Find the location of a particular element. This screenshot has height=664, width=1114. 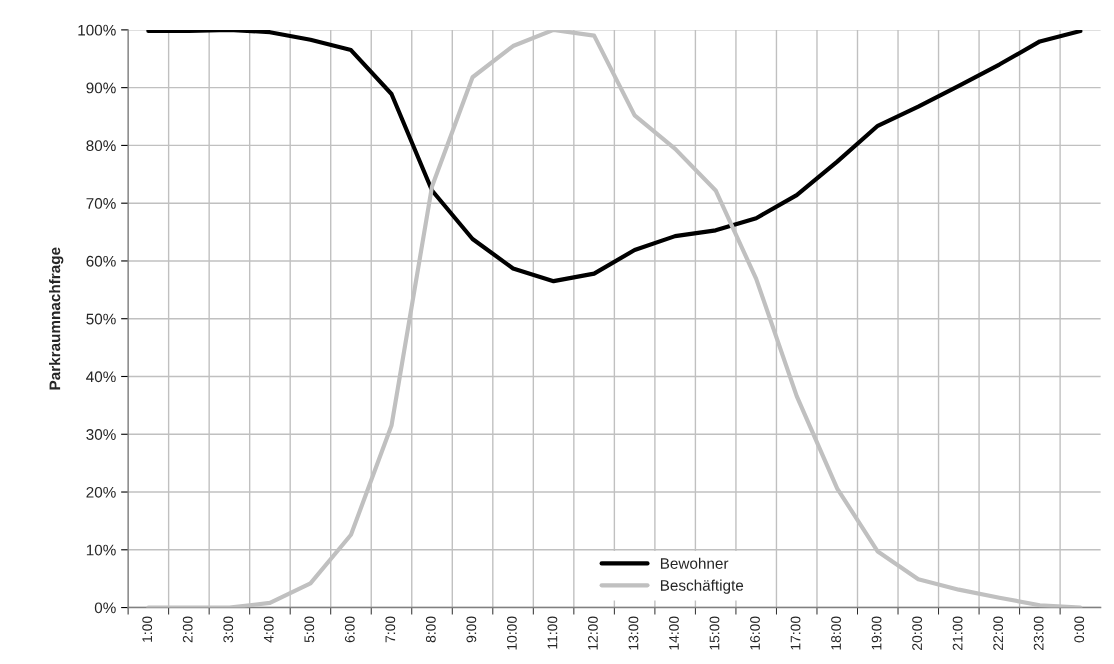

x-tick-label: 20:00 is located at coordinates (917, 633).